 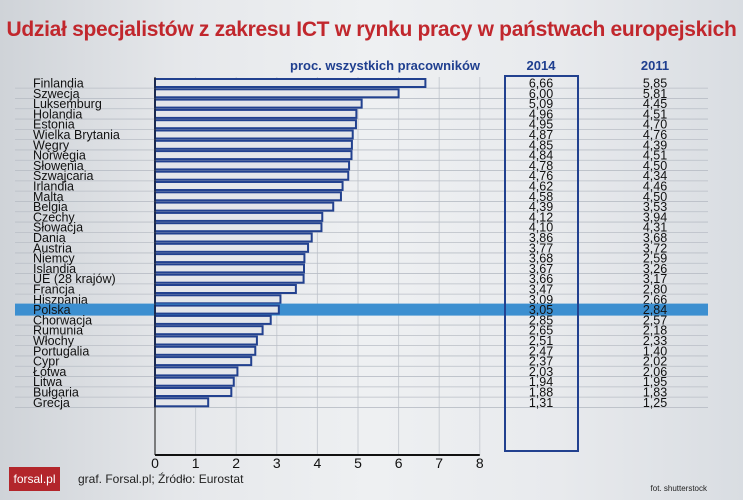 What do you see at coordinates (655, 217) in the screenshot?
I see `value-2011: 3,94` at bounding box center [655, 217].